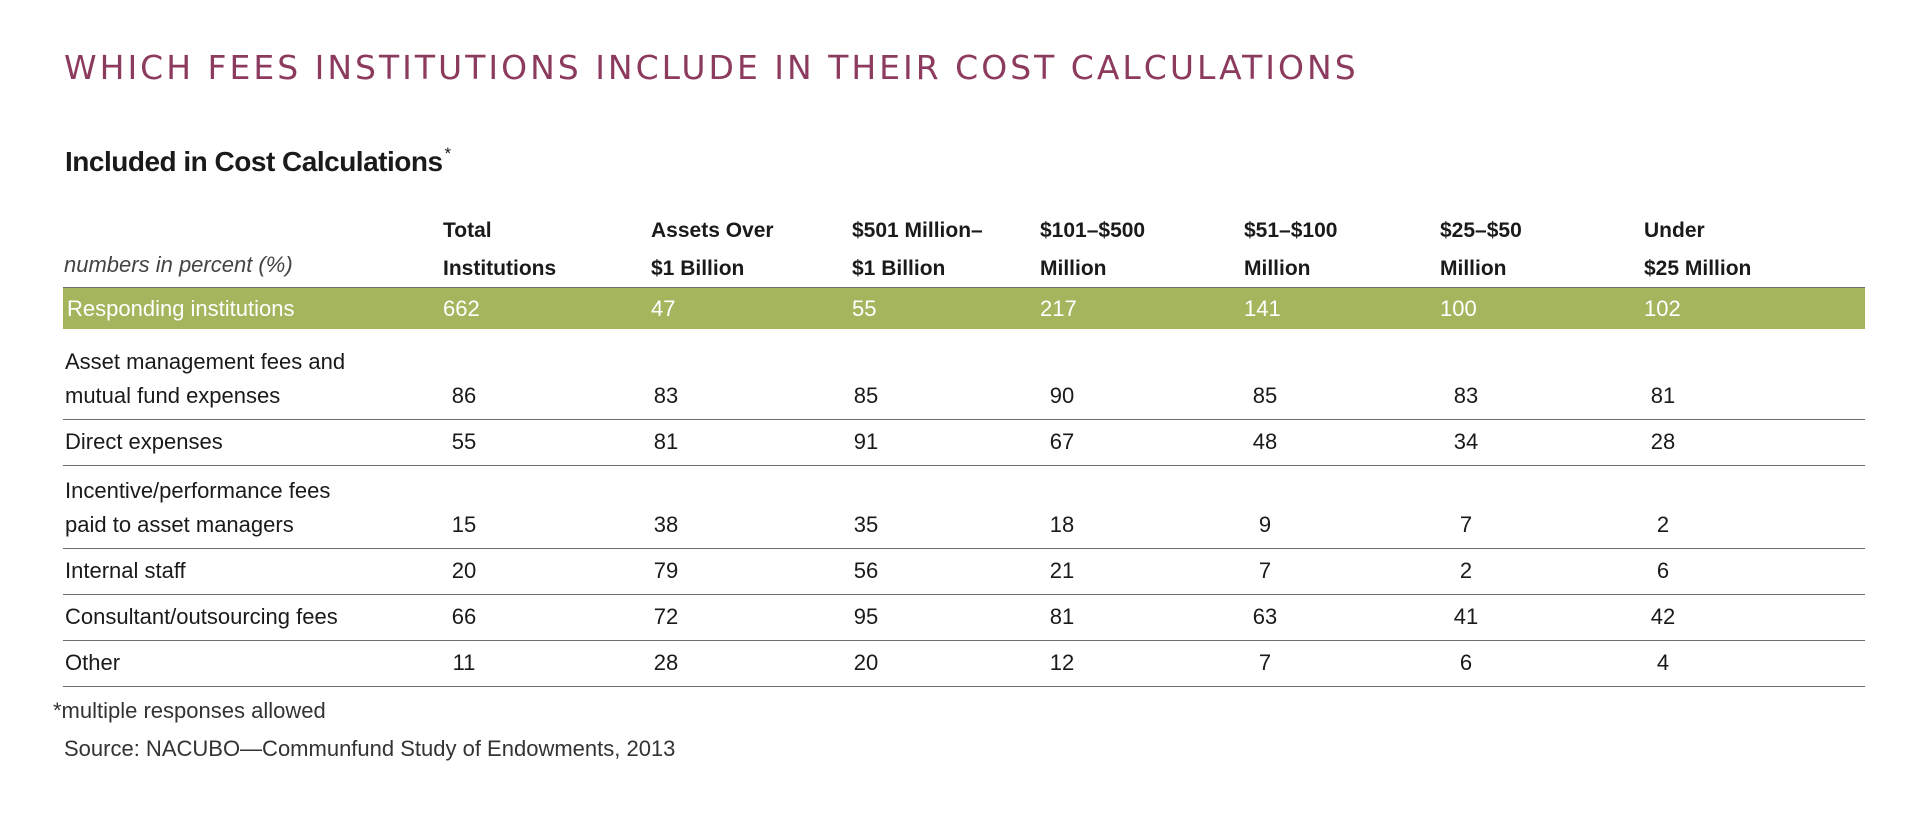 The image size is (1920, 824). Describe the element at coordinates (179, 524) in the screenshot. I see `row-label-line: paid to asset managers` at that location.